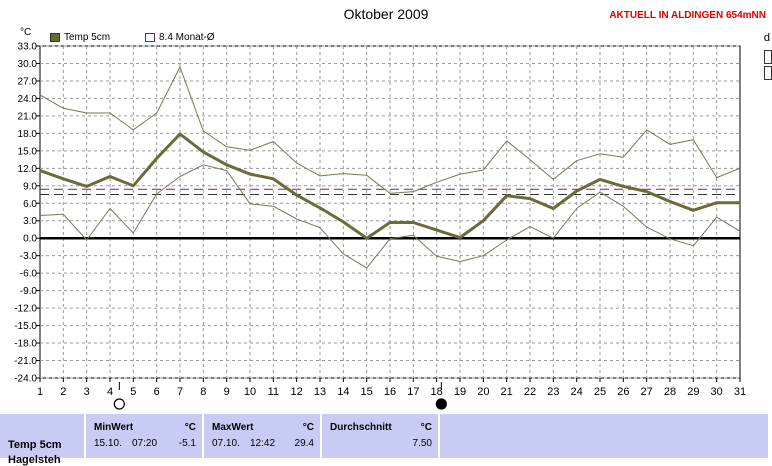 The width and height of the screenshot is (772, 466). Describe the element at coordinates (390, 392) in the screenshot. I see `x-tick-label: 16` at that location.